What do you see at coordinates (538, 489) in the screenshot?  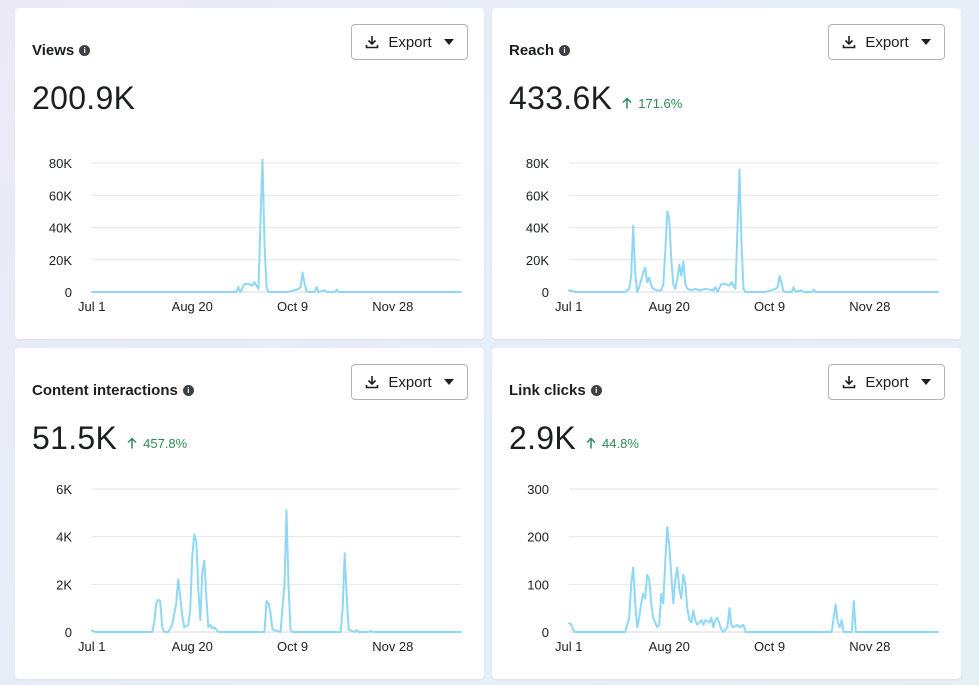 I see `y-tick-label: 300` at bounding box center [538, 489].